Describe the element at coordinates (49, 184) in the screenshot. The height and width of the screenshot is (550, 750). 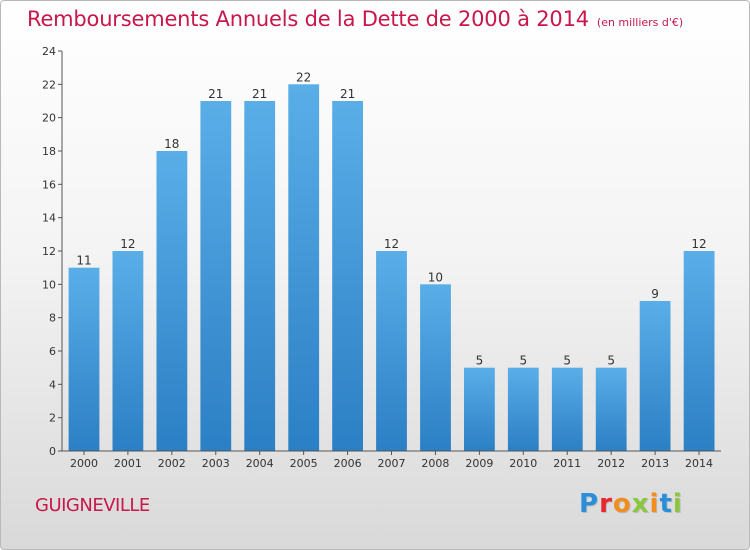
I see `y-tick-label-16: 16` at that location.